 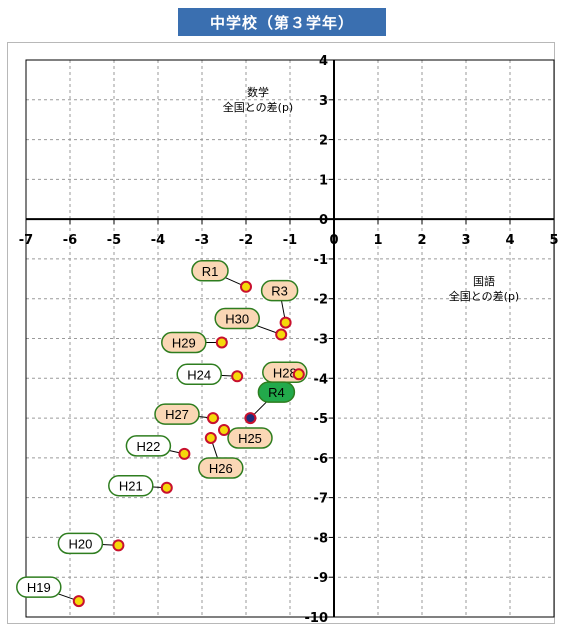 I want to click on y-tick-label: -1, so click(x=321, y=260).